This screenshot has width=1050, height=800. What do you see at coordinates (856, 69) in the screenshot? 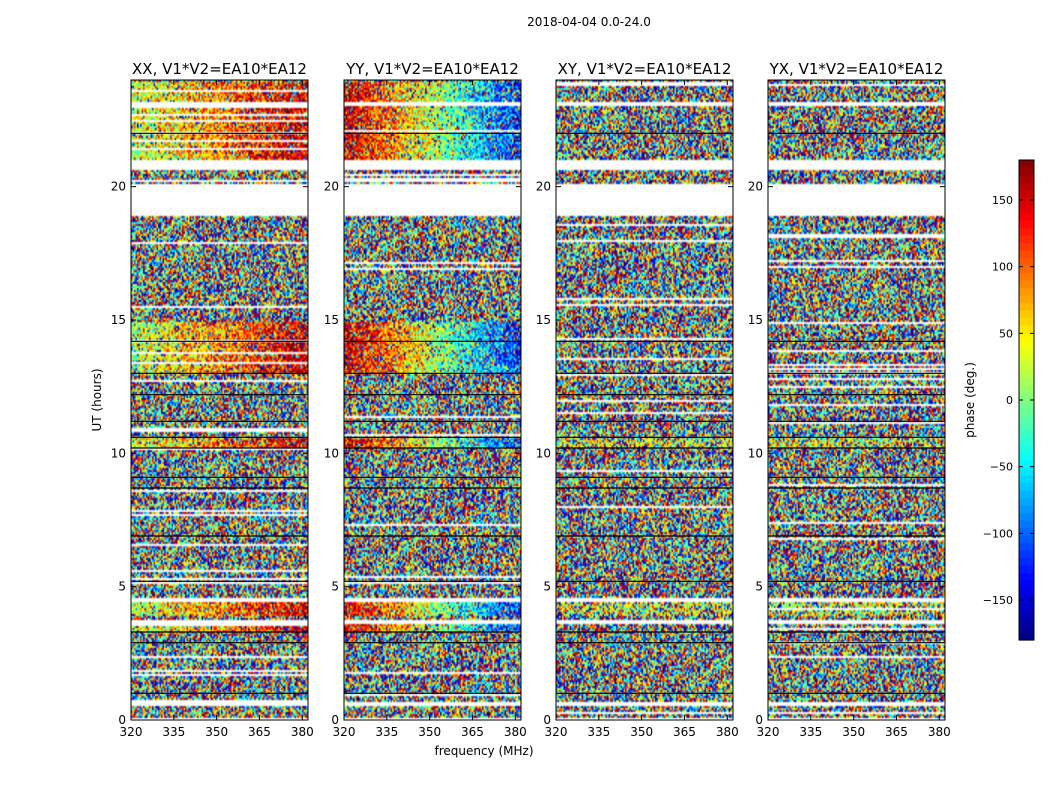
I see `panel-title: YX, V1*V2=EA10*EA12` at bounding box center [856, 69].